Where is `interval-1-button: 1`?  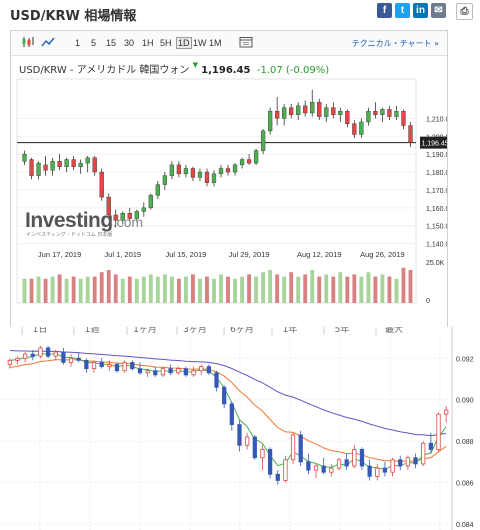
interval-1-button: 1 is located at coordinates (78, 43).